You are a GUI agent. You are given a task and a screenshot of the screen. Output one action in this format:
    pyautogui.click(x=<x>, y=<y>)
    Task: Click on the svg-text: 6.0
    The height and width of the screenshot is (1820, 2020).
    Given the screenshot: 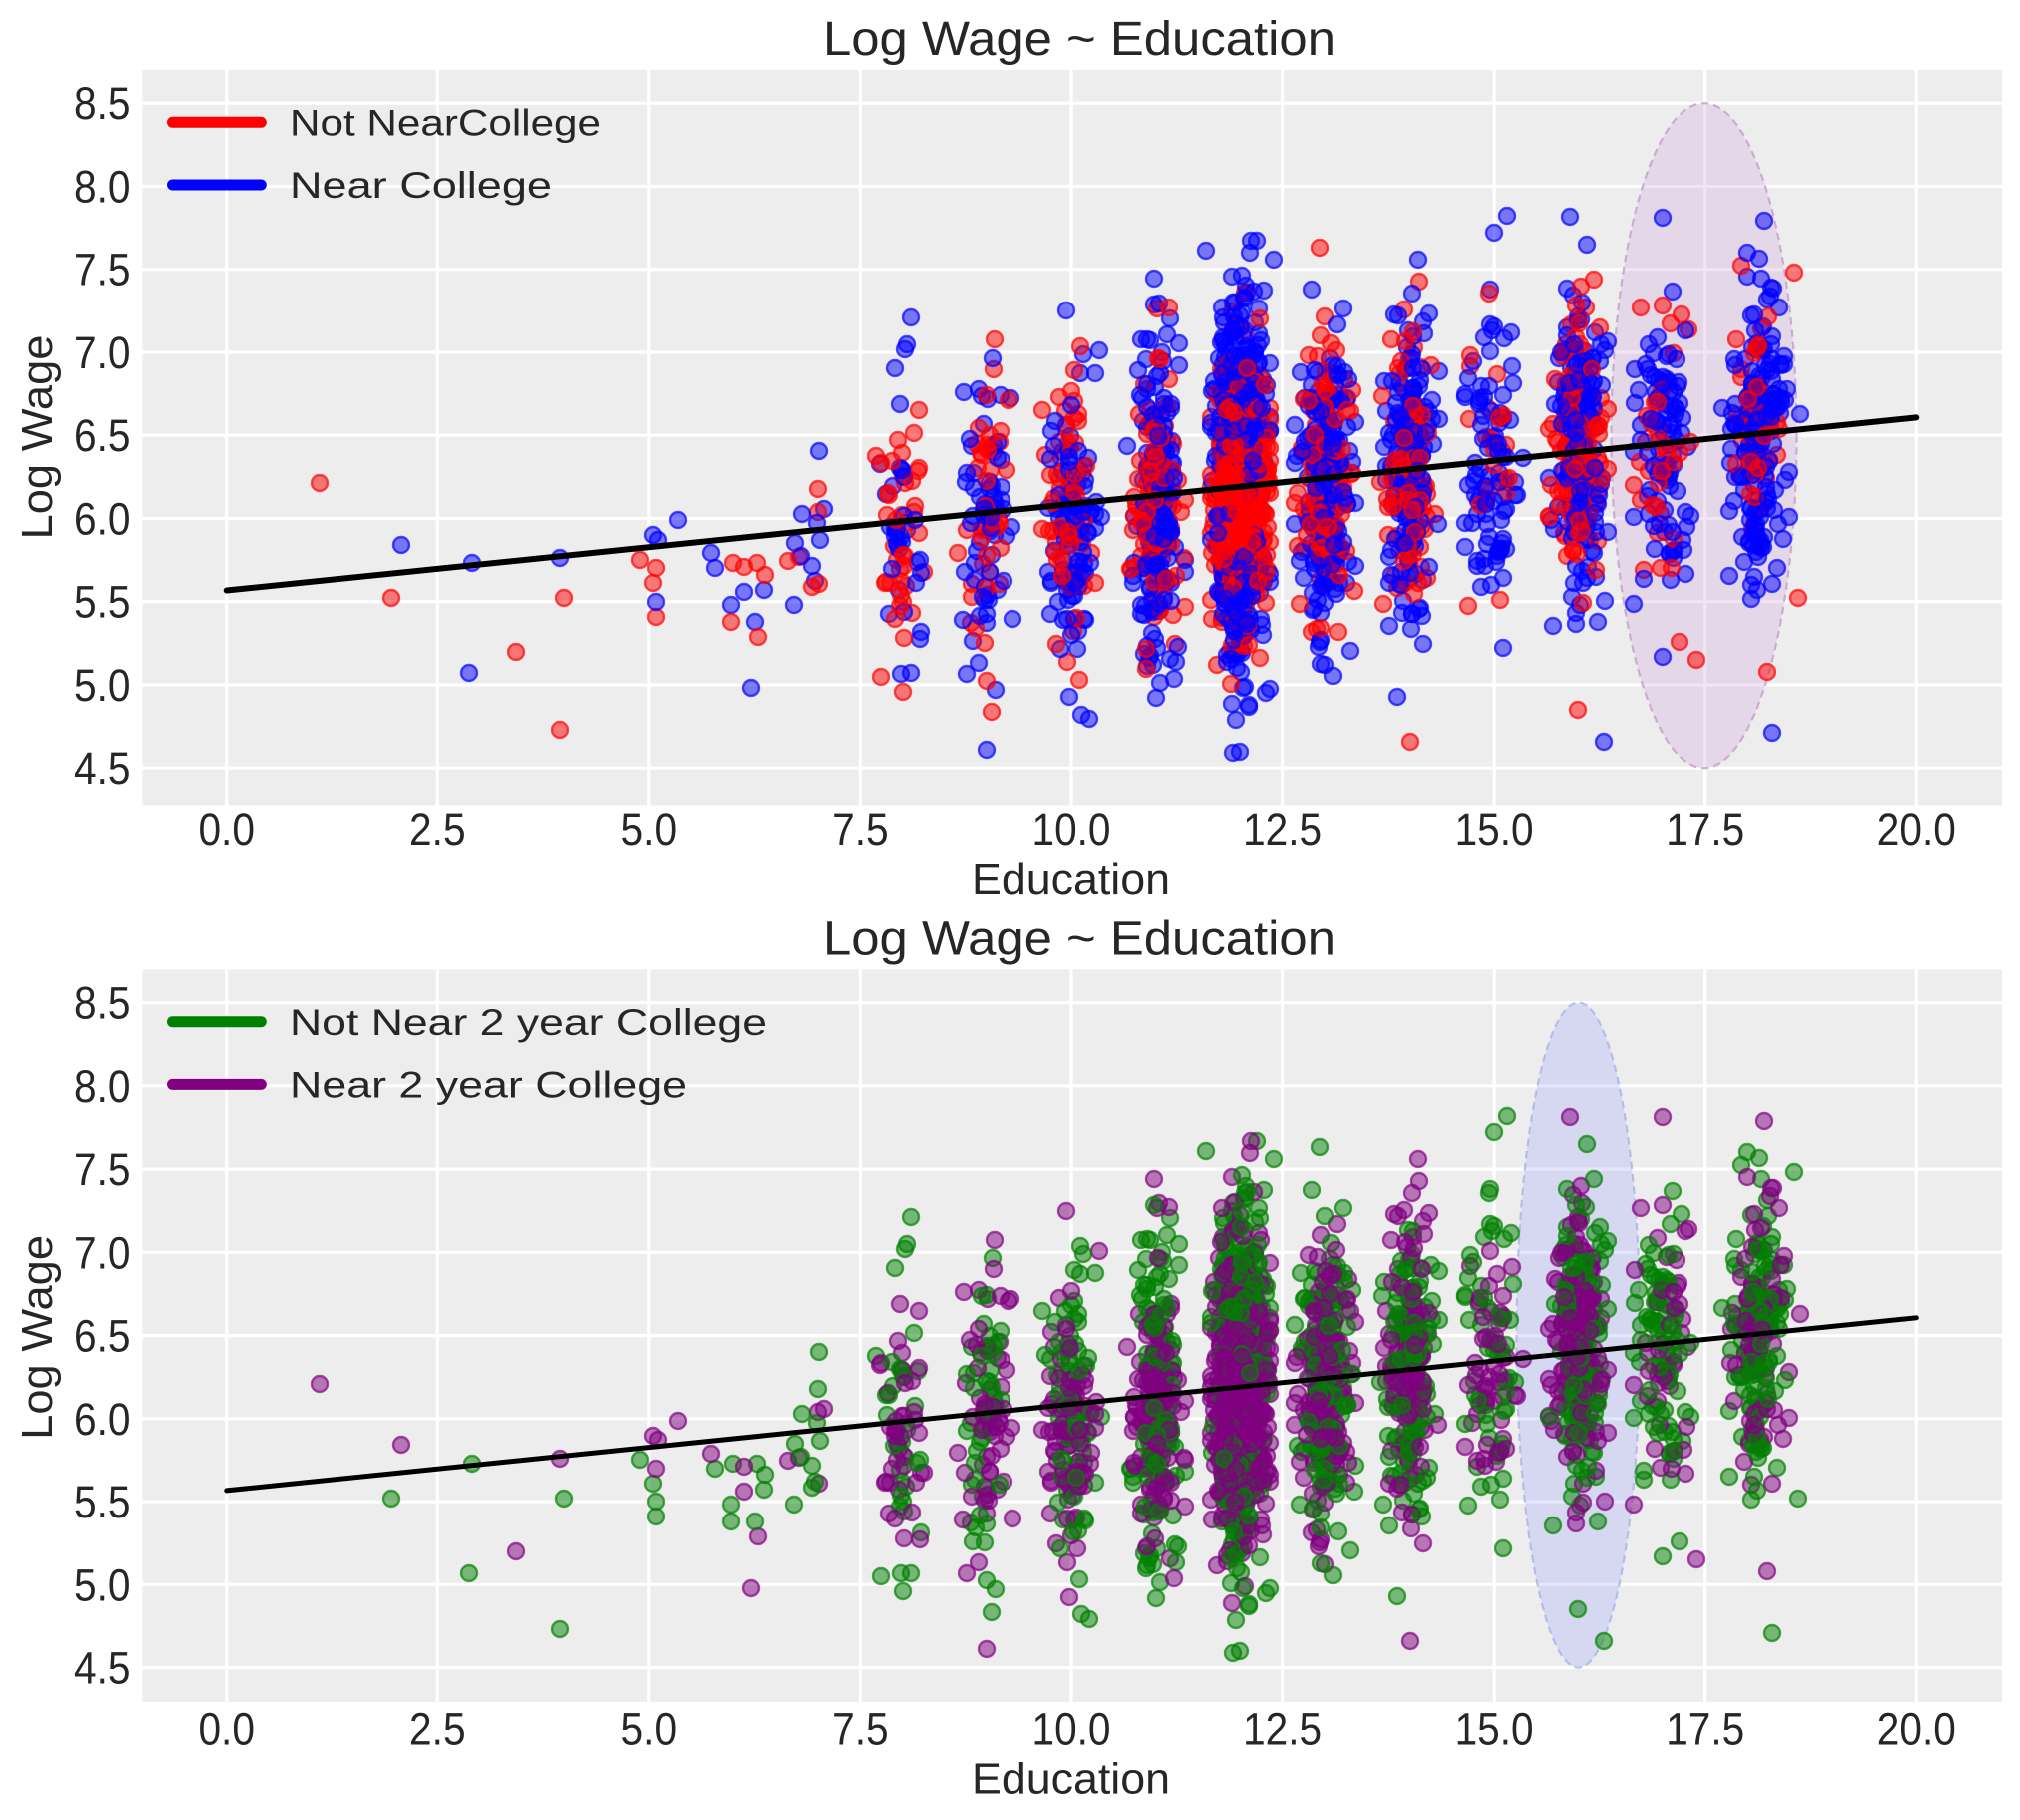 What is the action you would take?
    pyautogui.click(x=102, y=519)
    